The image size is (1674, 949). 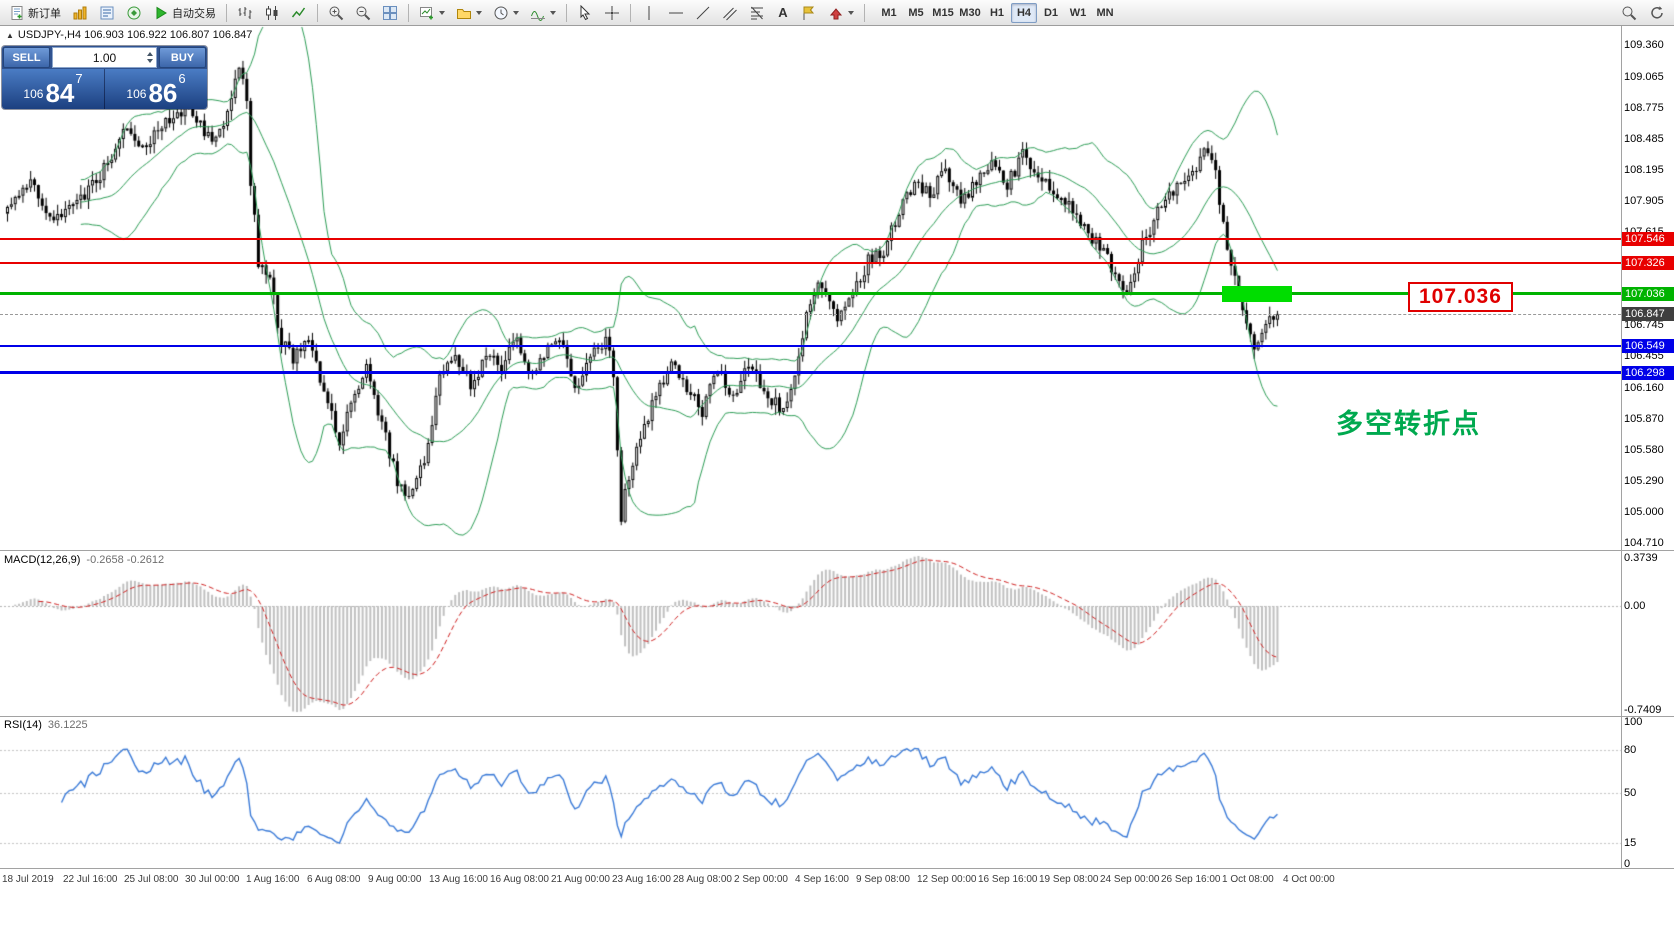 What do you see at coordinates (809, 13) in the screenshot?
I see `label-button` at bounding box center [809, 13].